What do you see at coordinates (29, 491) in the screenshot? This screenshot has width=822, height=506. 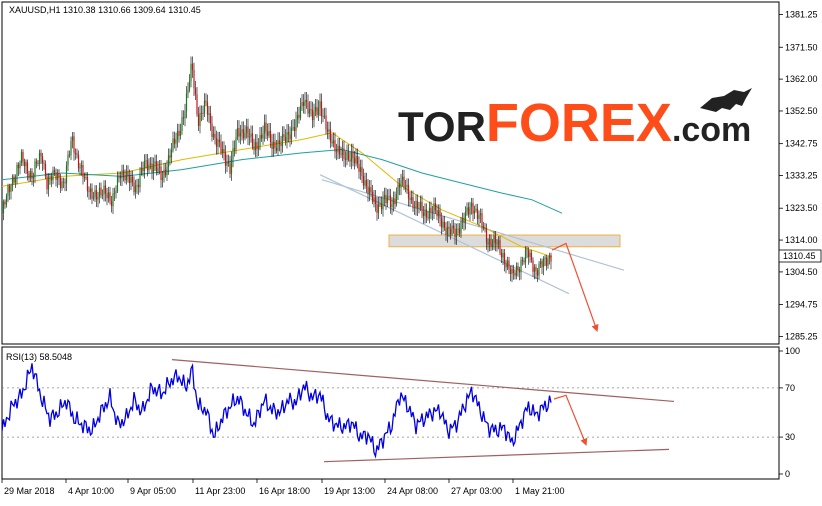 I see `x-tick-label: 29 Mar 2018` at bounding box center [29, 491].